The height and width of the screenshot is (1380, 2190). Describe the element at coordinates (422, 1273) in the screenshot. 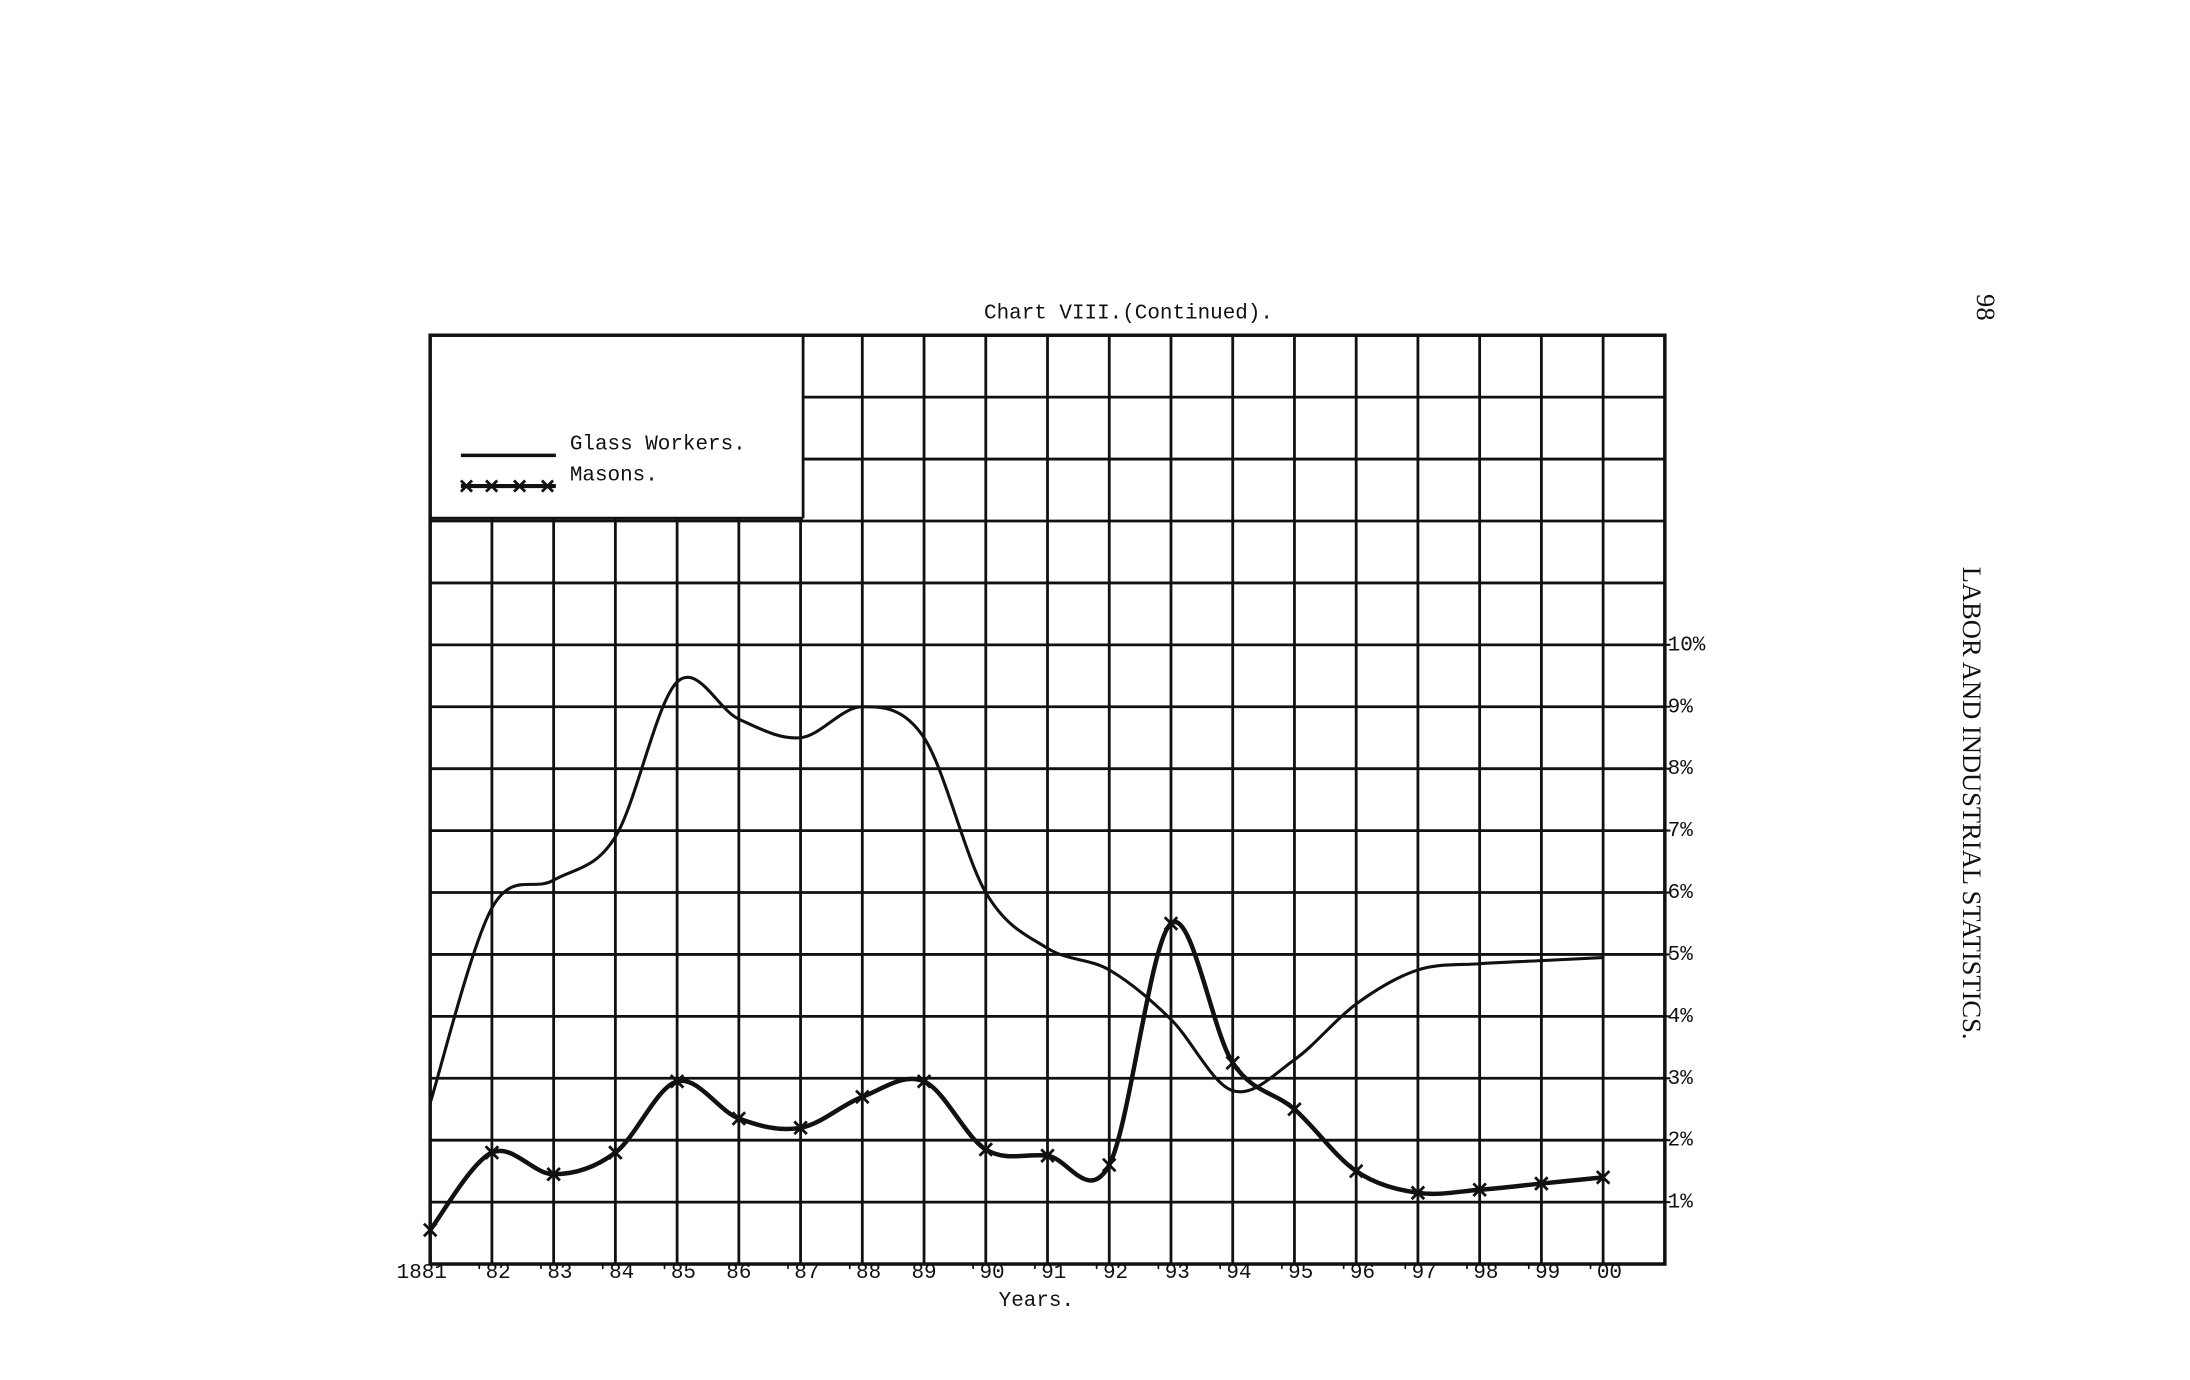

I see `x-tick-label: 1881` at that location.